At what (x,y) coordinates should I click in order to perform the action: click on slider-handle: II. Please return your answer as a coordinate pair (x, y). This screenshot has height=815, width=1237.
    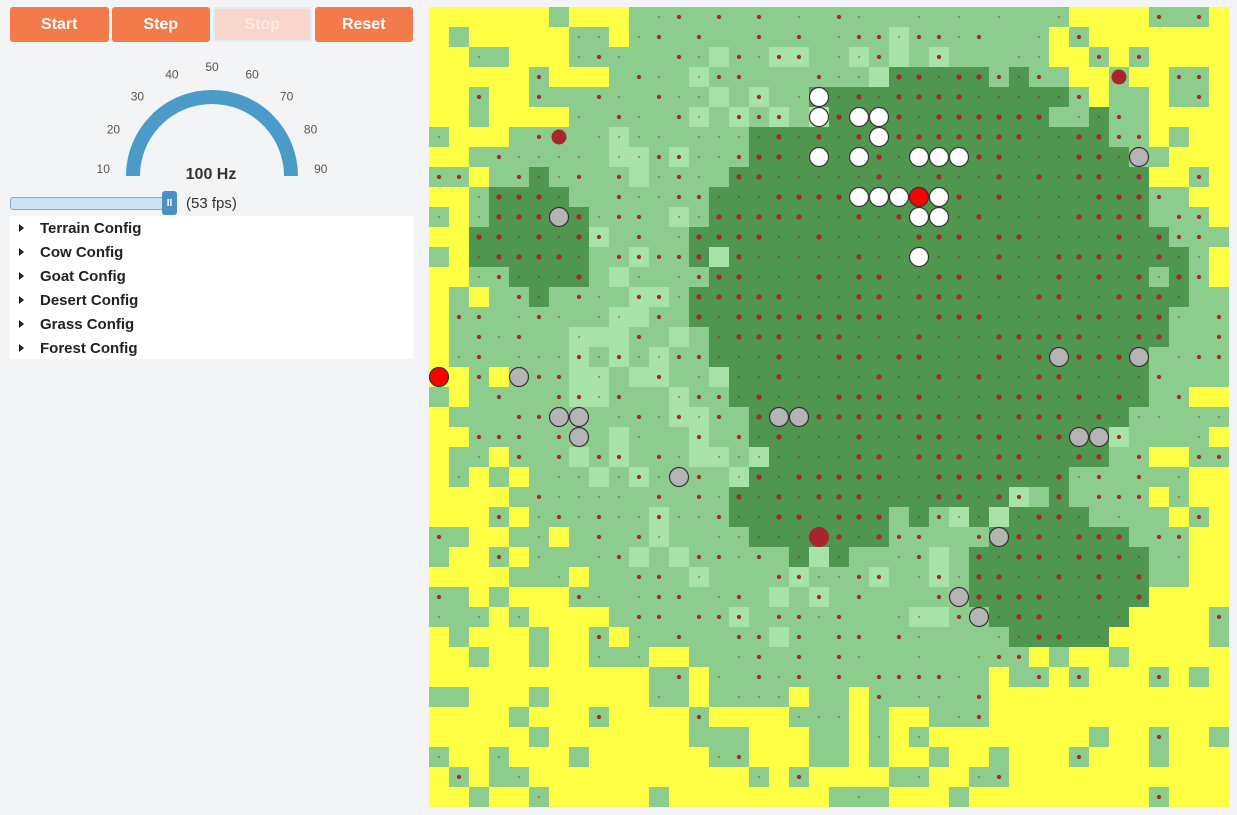
    Looking at the image, I should click on (169, 203).